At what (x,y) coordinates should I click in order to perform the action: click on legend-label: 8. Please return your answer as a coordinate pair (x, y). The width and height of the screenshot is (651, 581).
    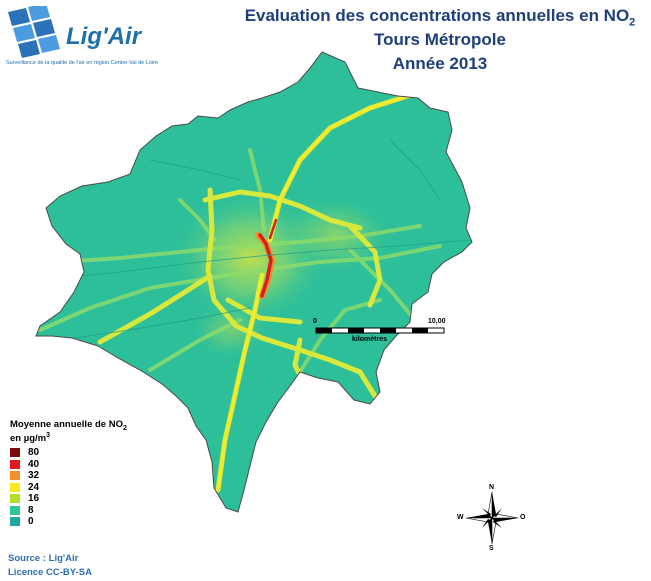
    Looking at the image, I should click on (31, 510).